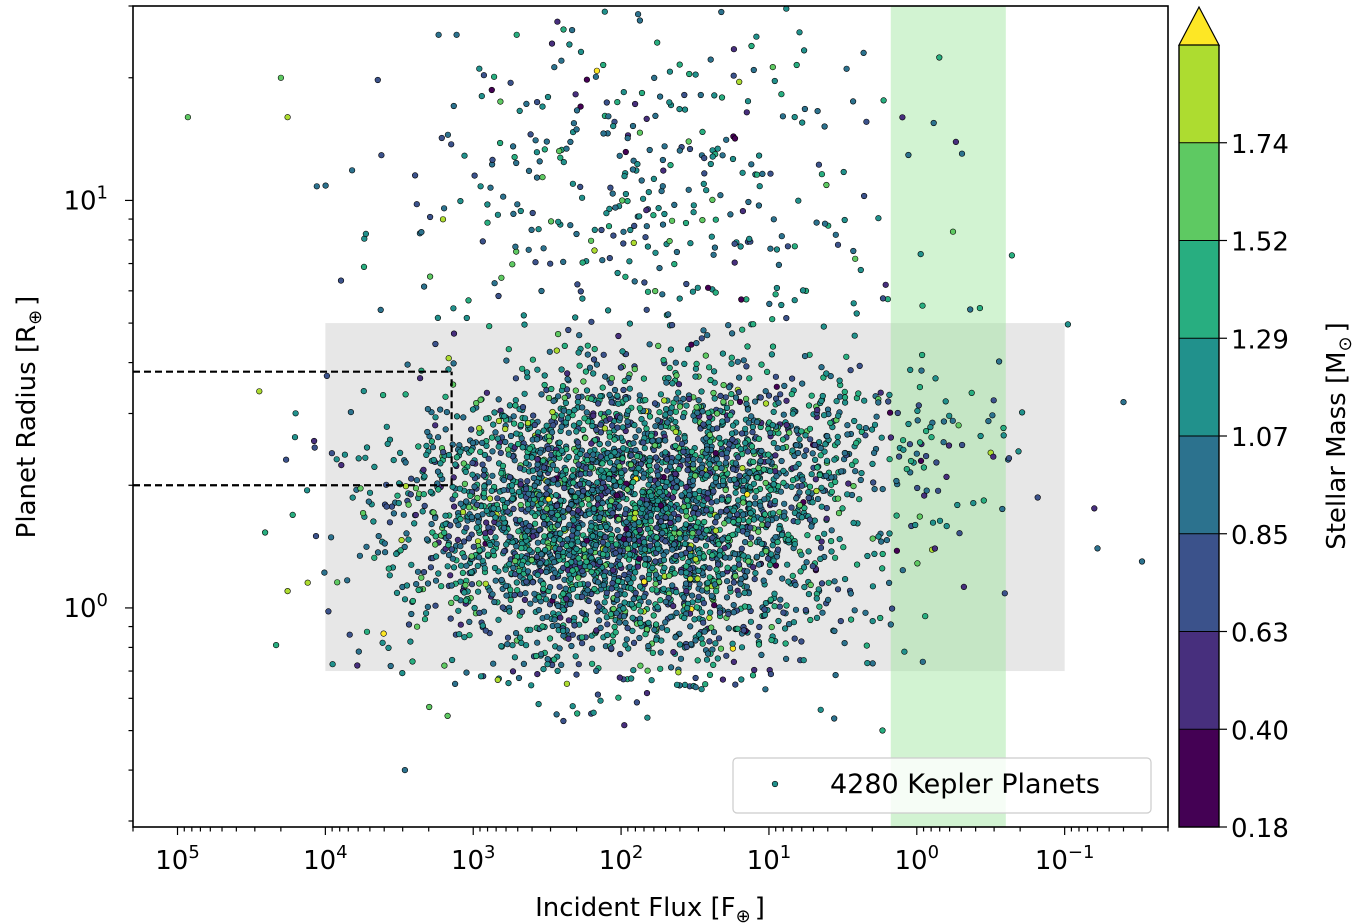 This screenshot has width=1371, height=924. What do you see at coordinates (1199, 582) in the screenshot?
I see `colorbar-segment` at bounding box center [1199, 582].